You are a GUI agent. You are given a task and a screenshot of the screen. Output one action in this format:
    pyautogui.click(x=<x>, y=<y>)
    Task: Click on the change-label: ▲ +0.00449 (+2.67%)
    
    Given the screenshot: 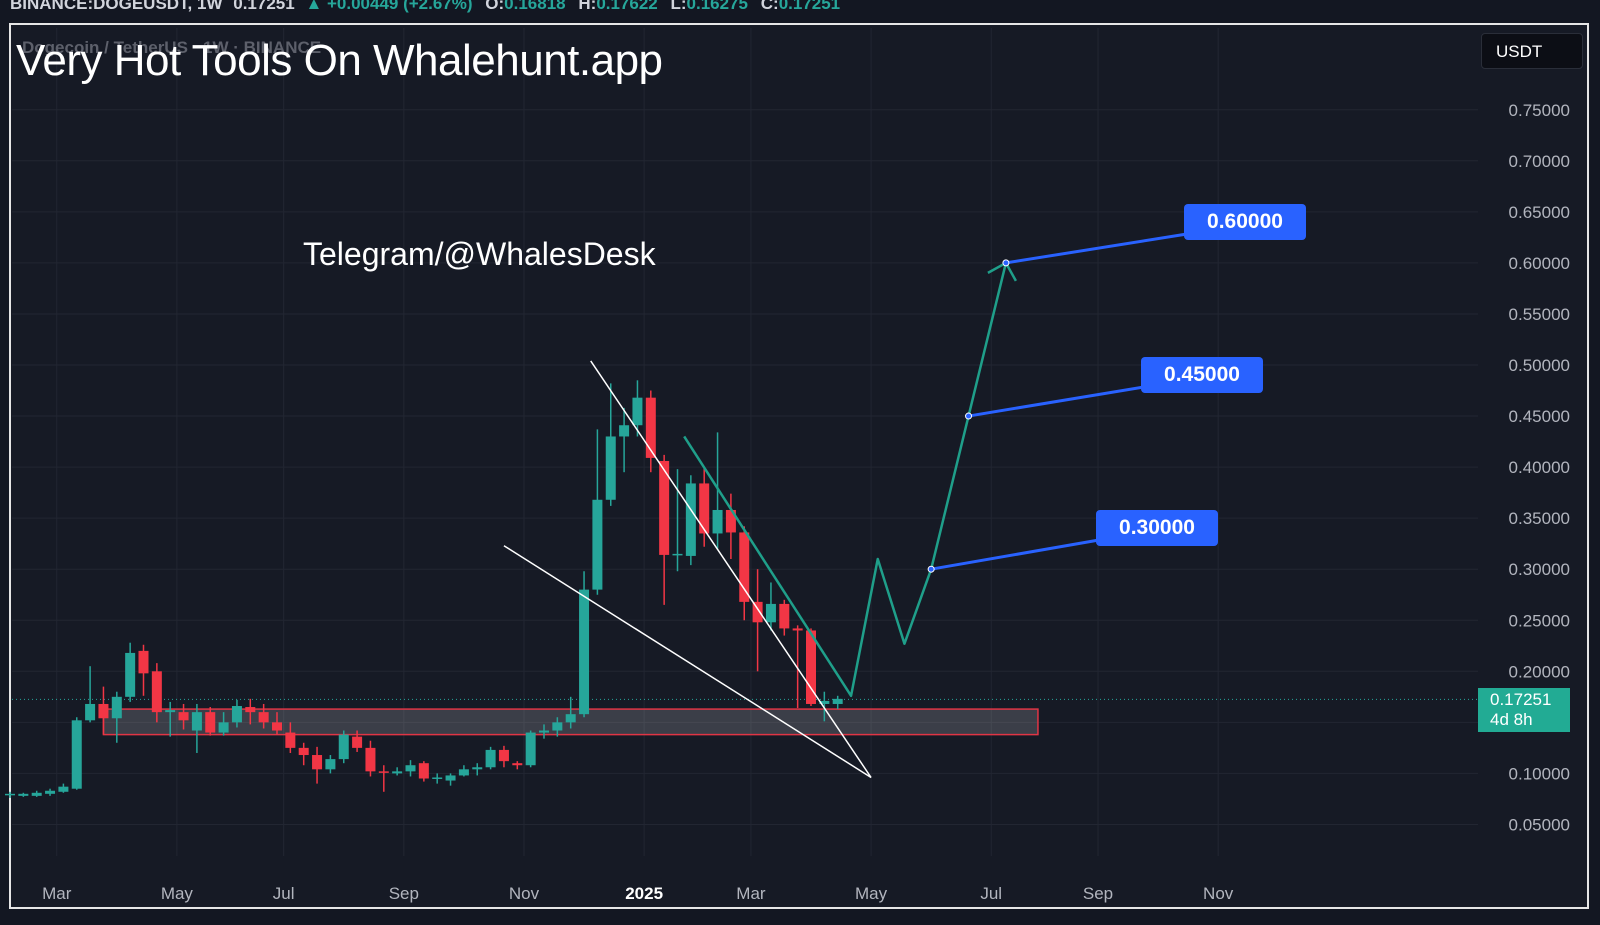 What is the action you would take?
    pyautogui.click(x=389, y=6)
    